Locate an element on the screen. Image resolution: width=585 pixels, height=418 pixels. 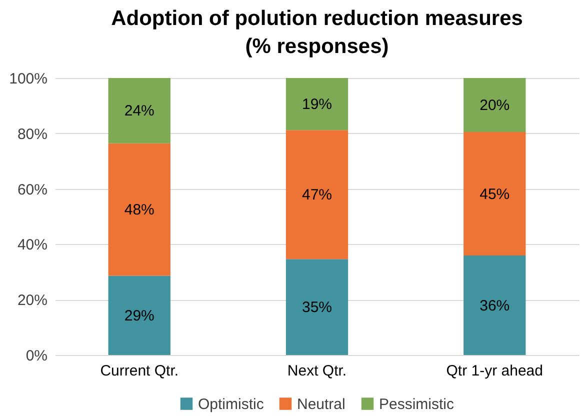
y-tick-label: 100% is located at coordinates (28, 79).